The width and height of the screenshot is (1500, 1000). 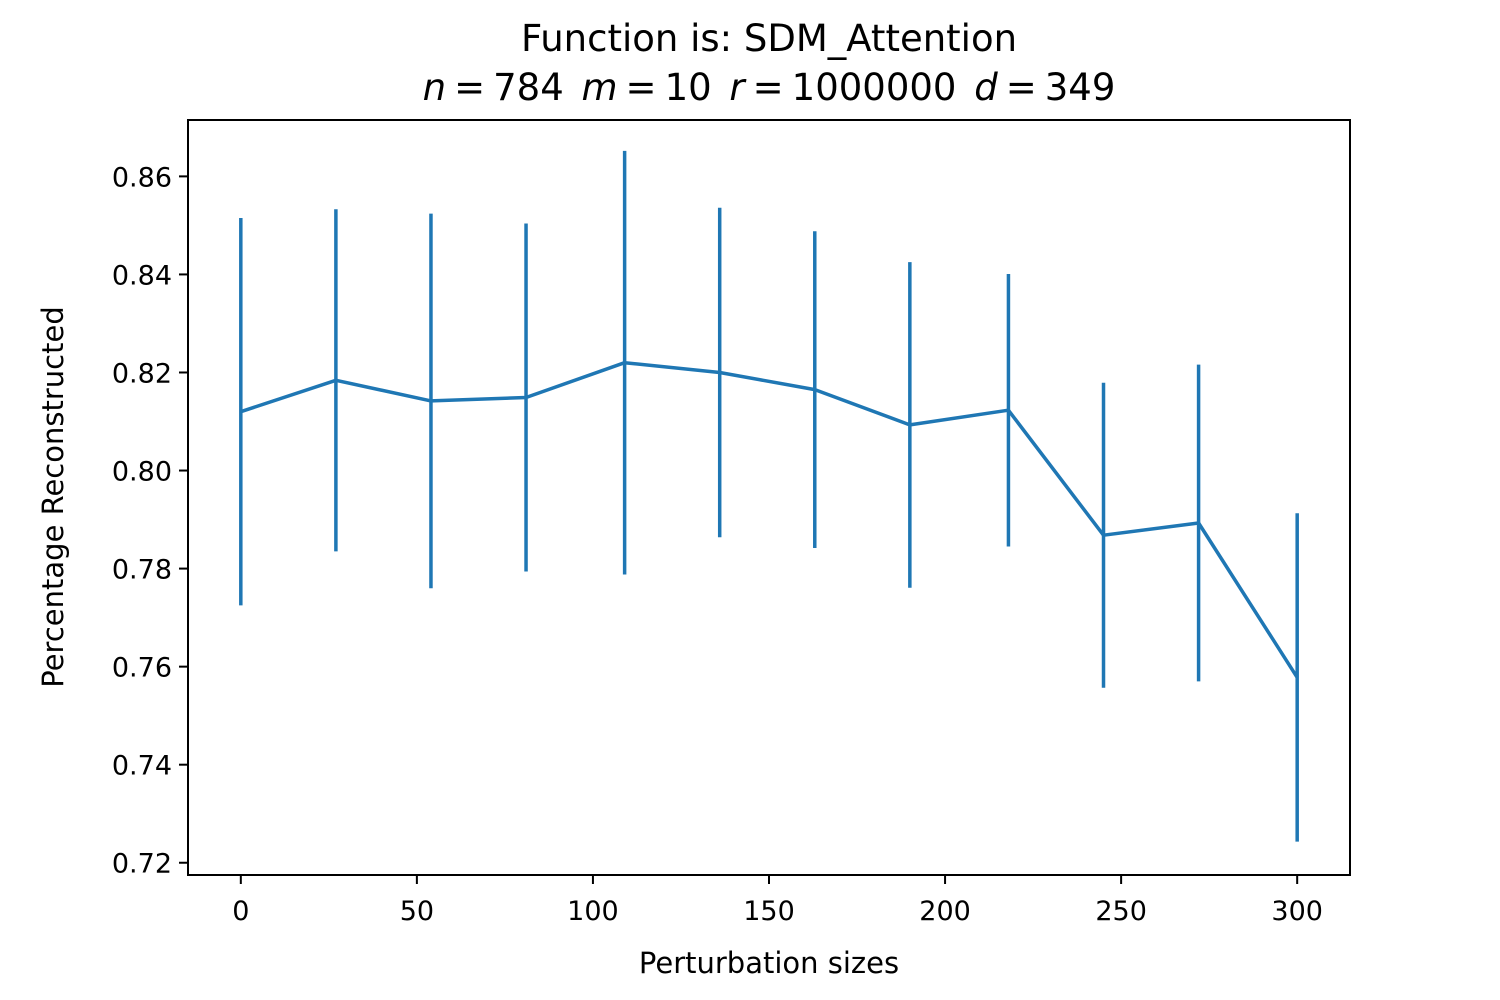 I want to click on x-axis-label: Perturbation sizes, so click(x=769, y=963).